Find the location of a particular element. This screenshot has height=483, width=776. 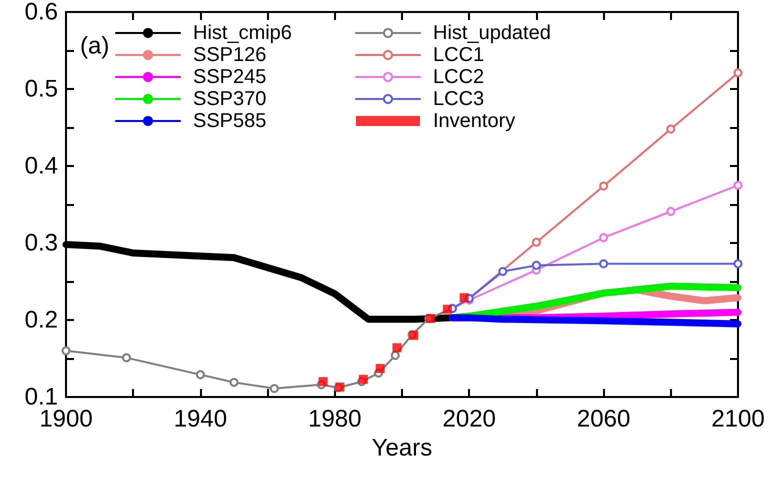

y-tick-label: 0.6 is located at coordinates (41, 13).